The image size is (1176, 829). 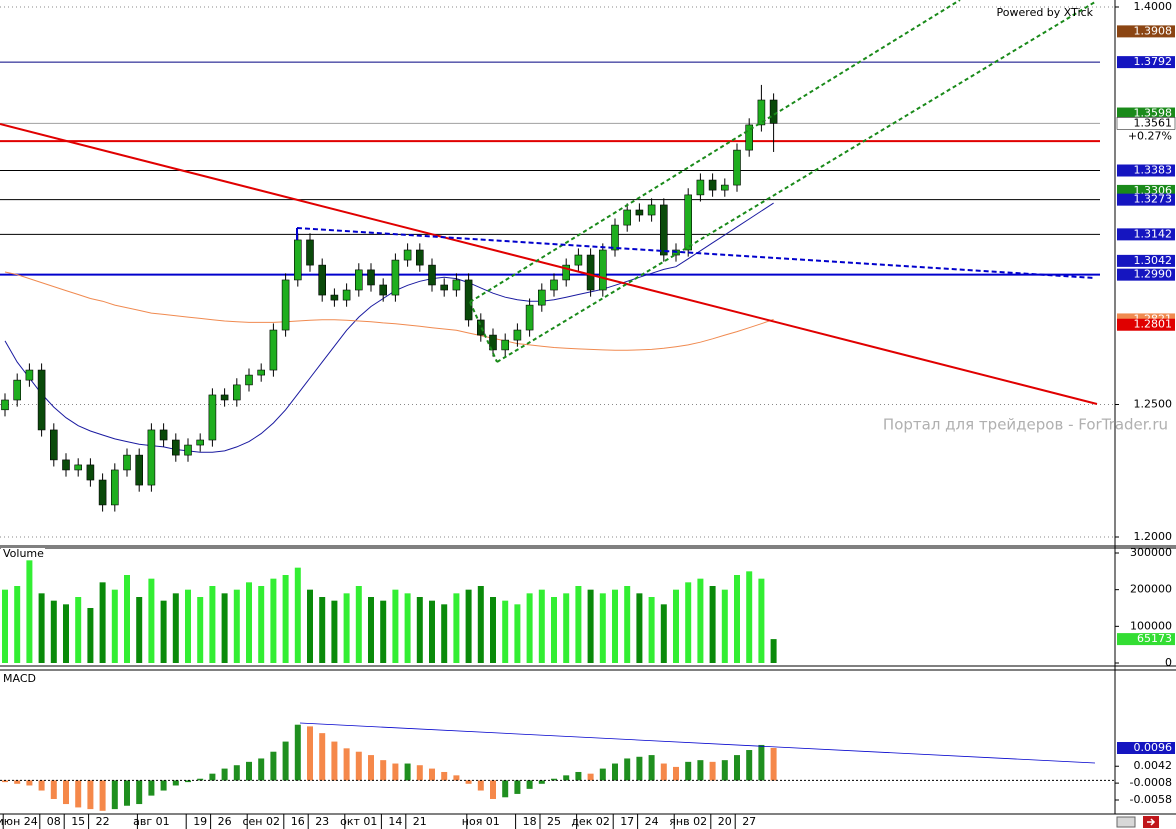 I want to click on panel-title-bg, so click(x=23, y=554).